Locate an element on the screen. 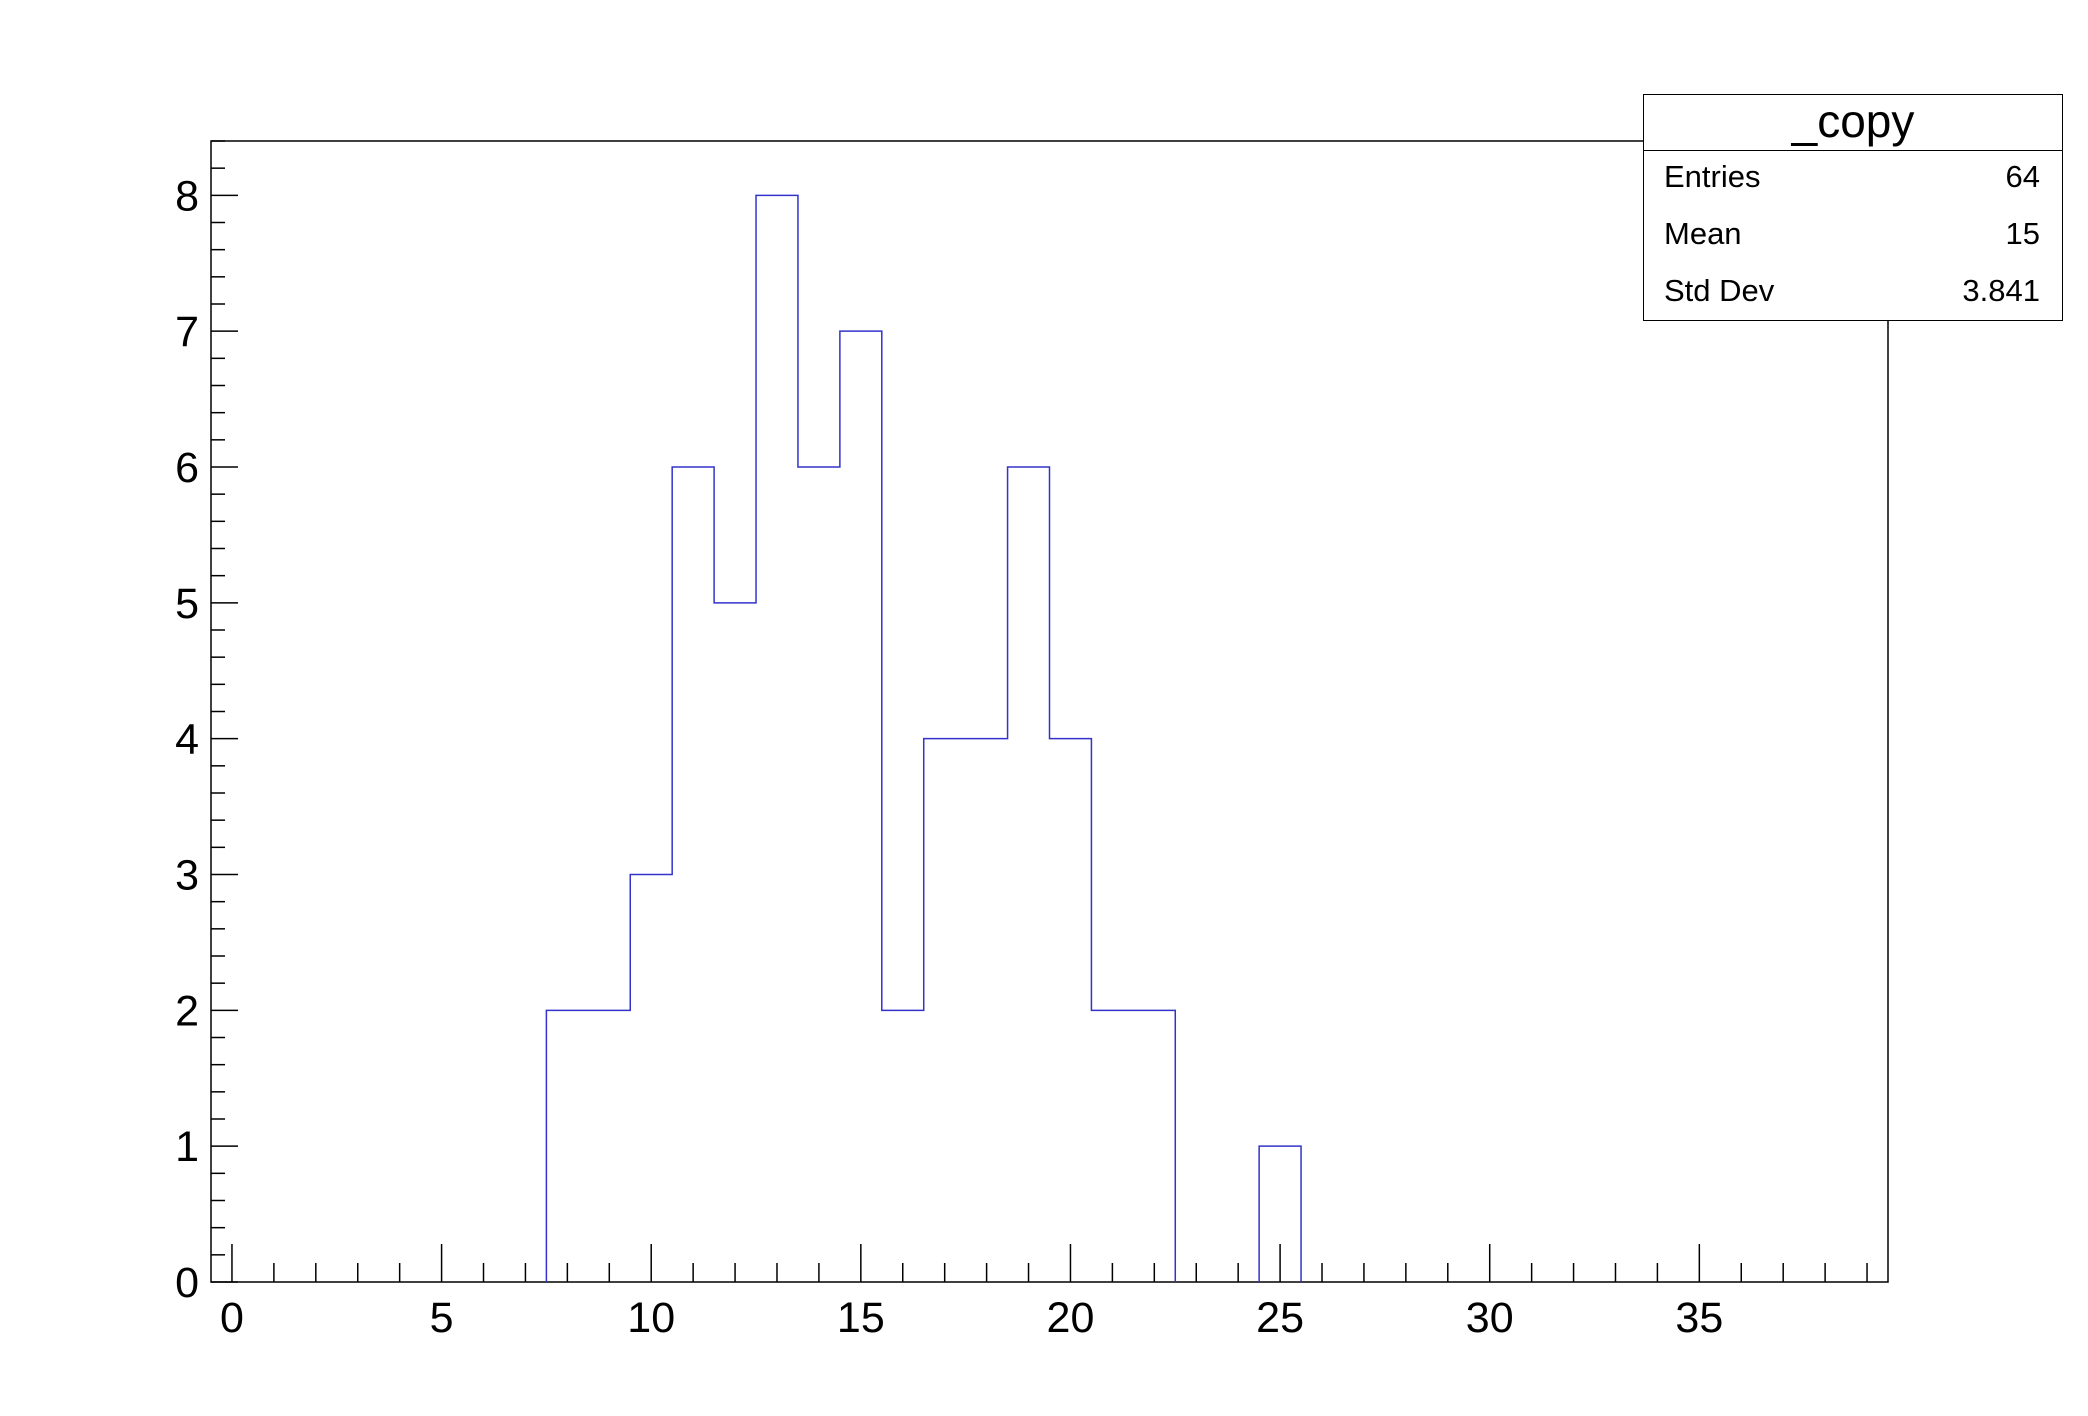  y-tick-label: 4 is located at coordinates (187, 740).